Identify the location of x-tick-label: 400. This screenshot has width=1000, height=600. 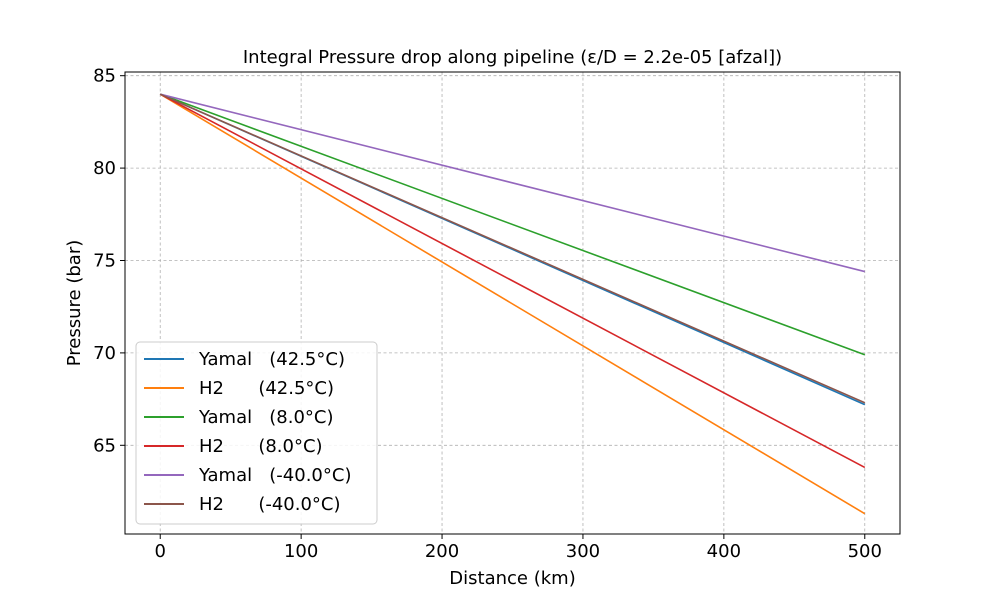
(724, 551).